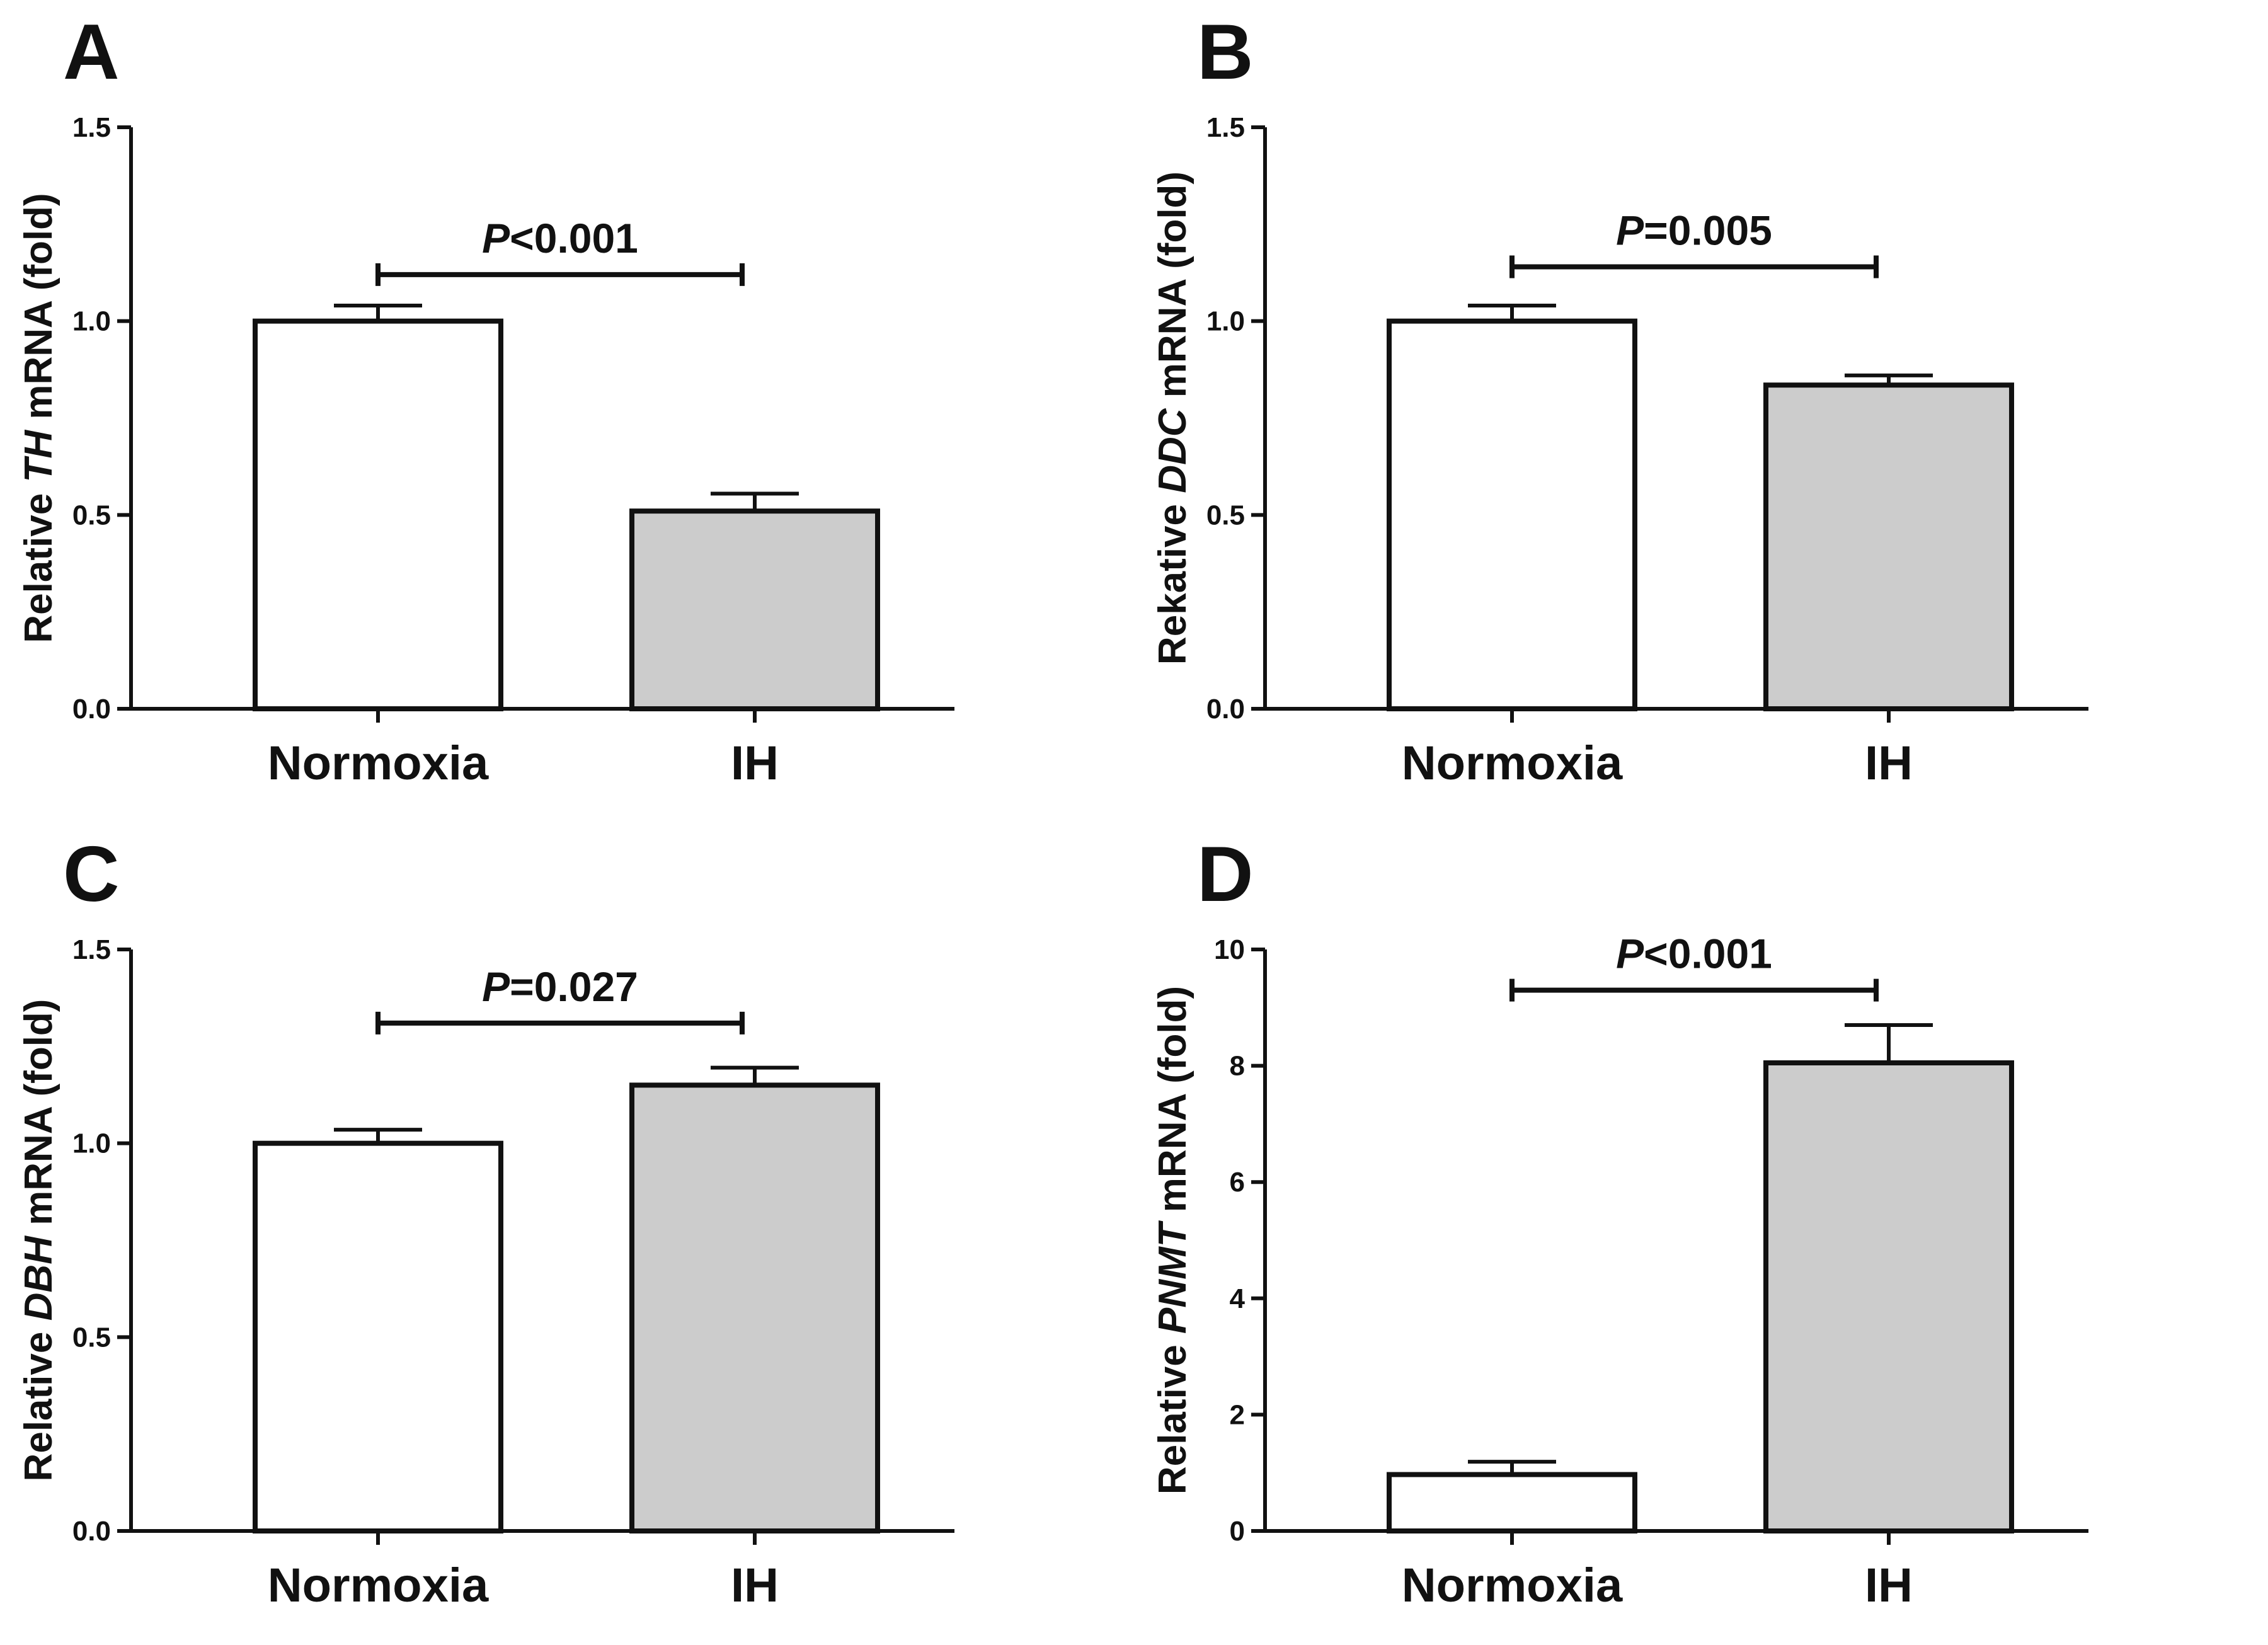  I want to click on p-value-label: P=0.005, so click(1694, 230).